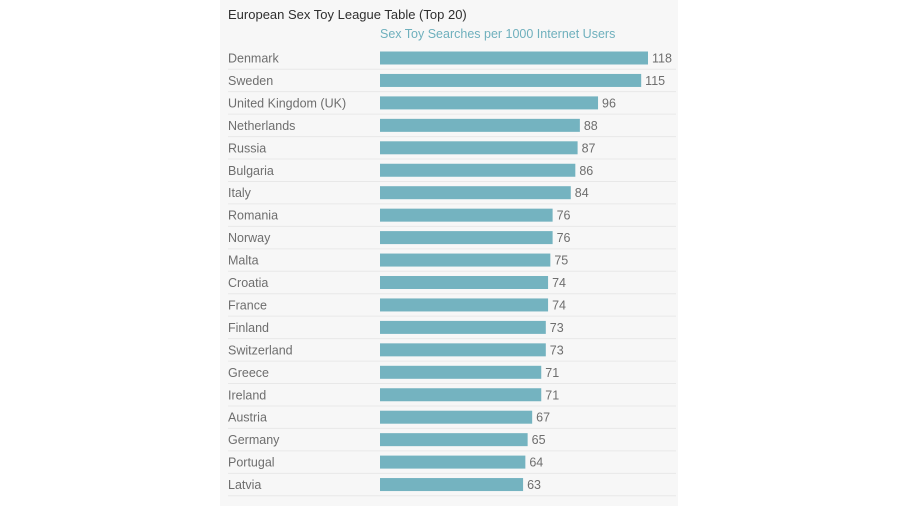  What do you see at coordinates (498, 34) in the screenshot?
I see `series-label: Sex Toy Searches per 1000 Internet Users` at bounding box center [498, 34].